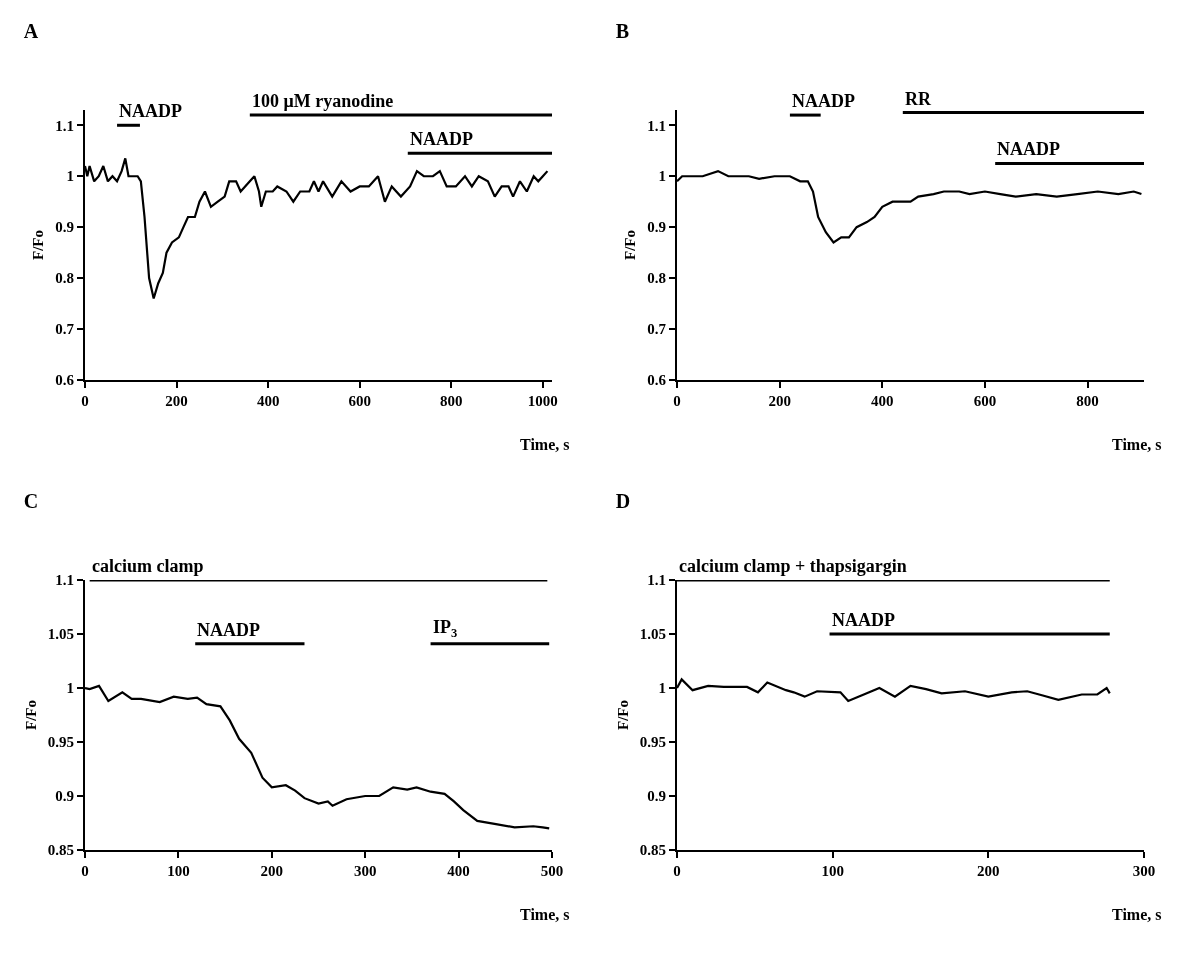 The width and height of the screenshot is (1184, 955). I want to click on series-label: RR, so click(918, 99).